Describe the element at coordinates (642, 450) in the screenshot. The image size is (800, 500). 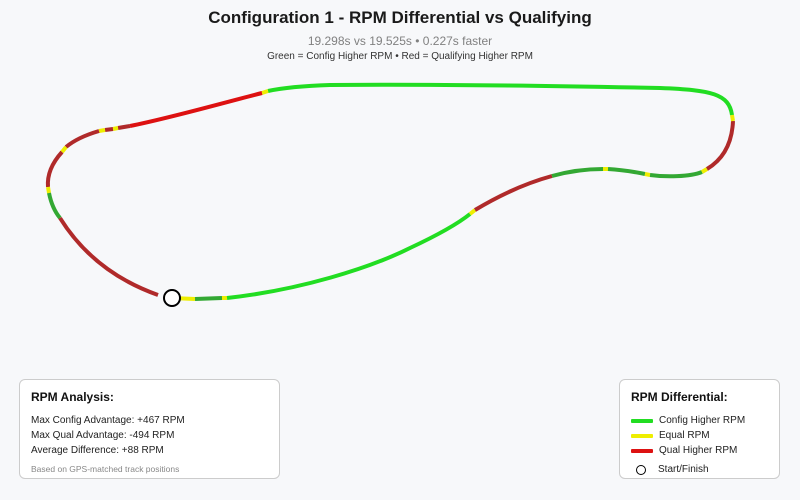
I see `legend-swatch-qual` at that location.